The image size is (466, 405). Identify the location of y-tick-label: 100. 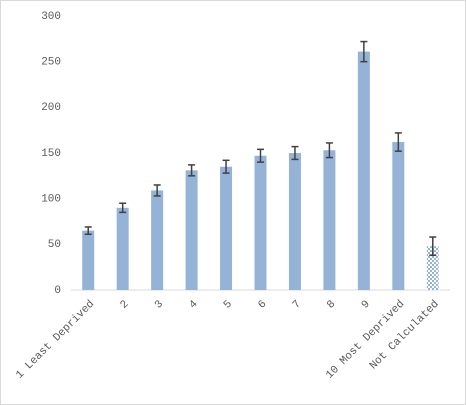
(51, 200).